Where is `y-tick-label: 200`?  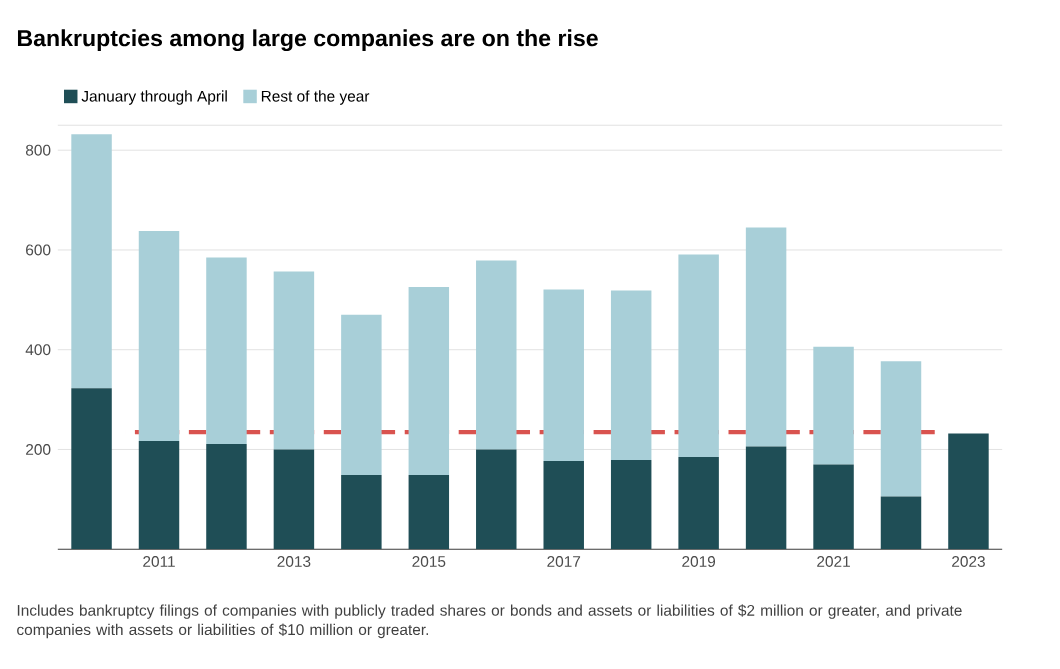 y-tick-label: 200 is located at coordinates (38, 450).